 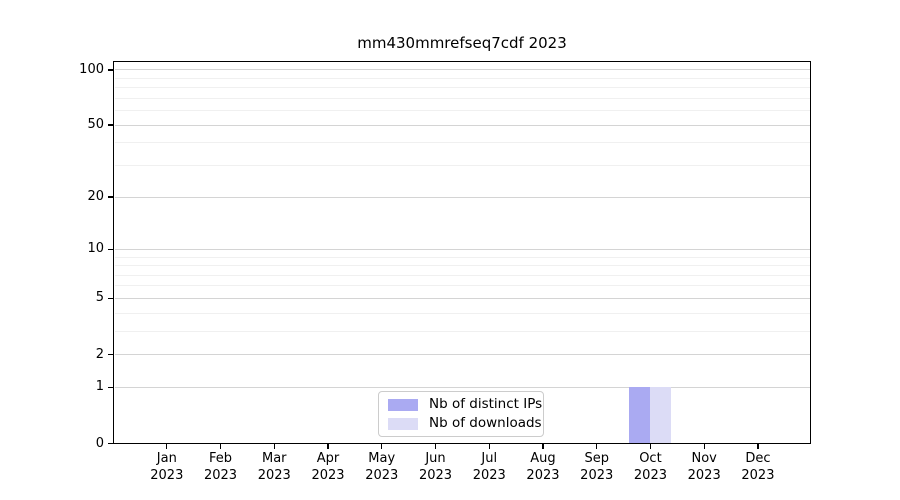 I want to click on x-tick-month: Oct, so click(x=650, y=458).